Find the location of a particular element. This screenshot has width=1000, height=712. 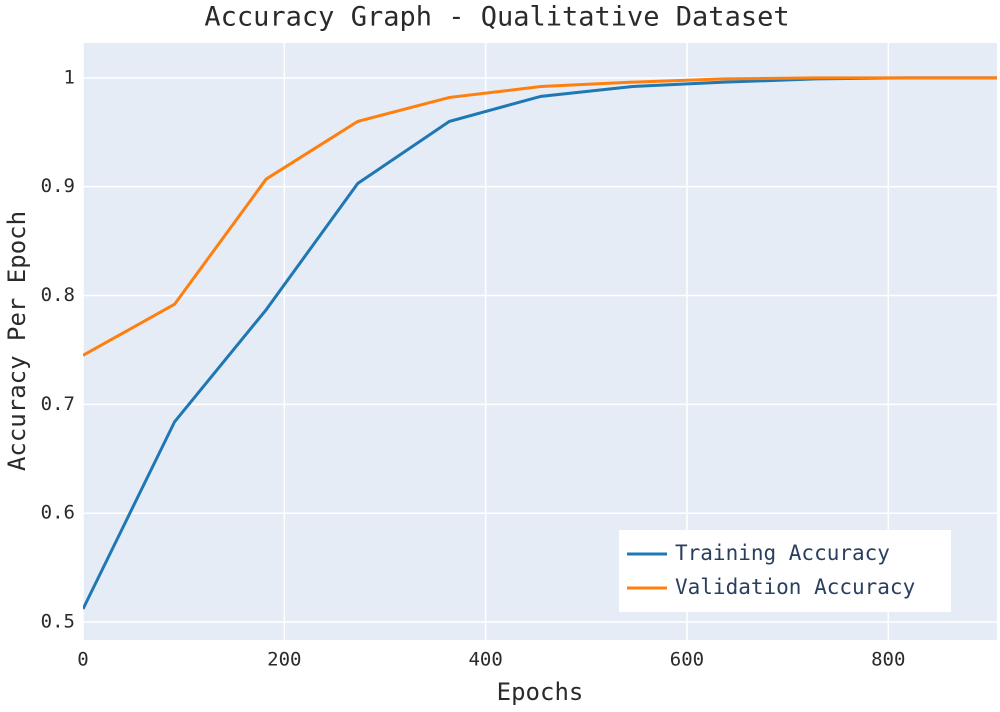

y-tick-label: 0.5 is located at coordinates (58, 622).